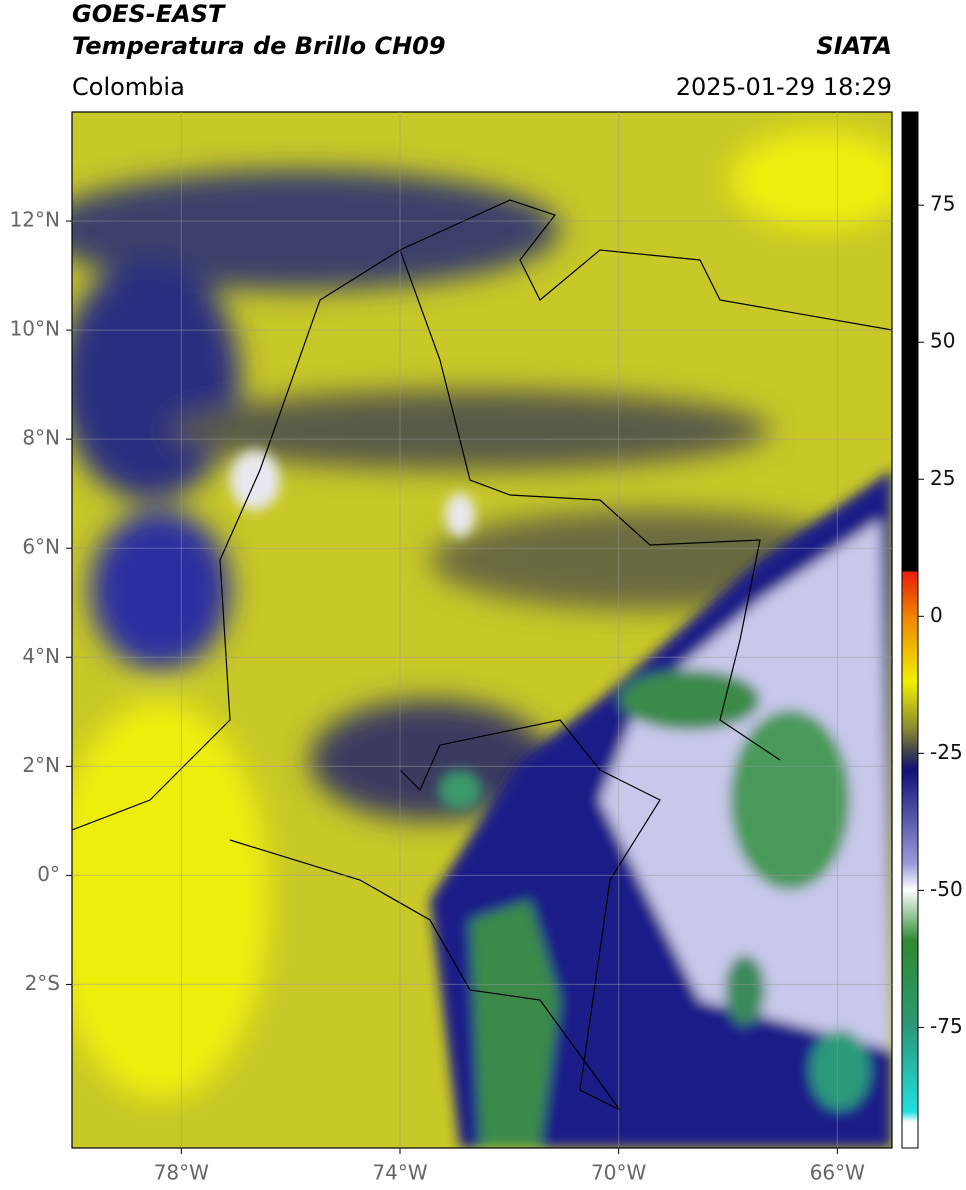 The width and height of the screenshot is (966, 1190). What do you see at coordinates (618, 1173) in the screenshot?
I see `x-tick-label: 70°W` at bounding box center [618, 1173].